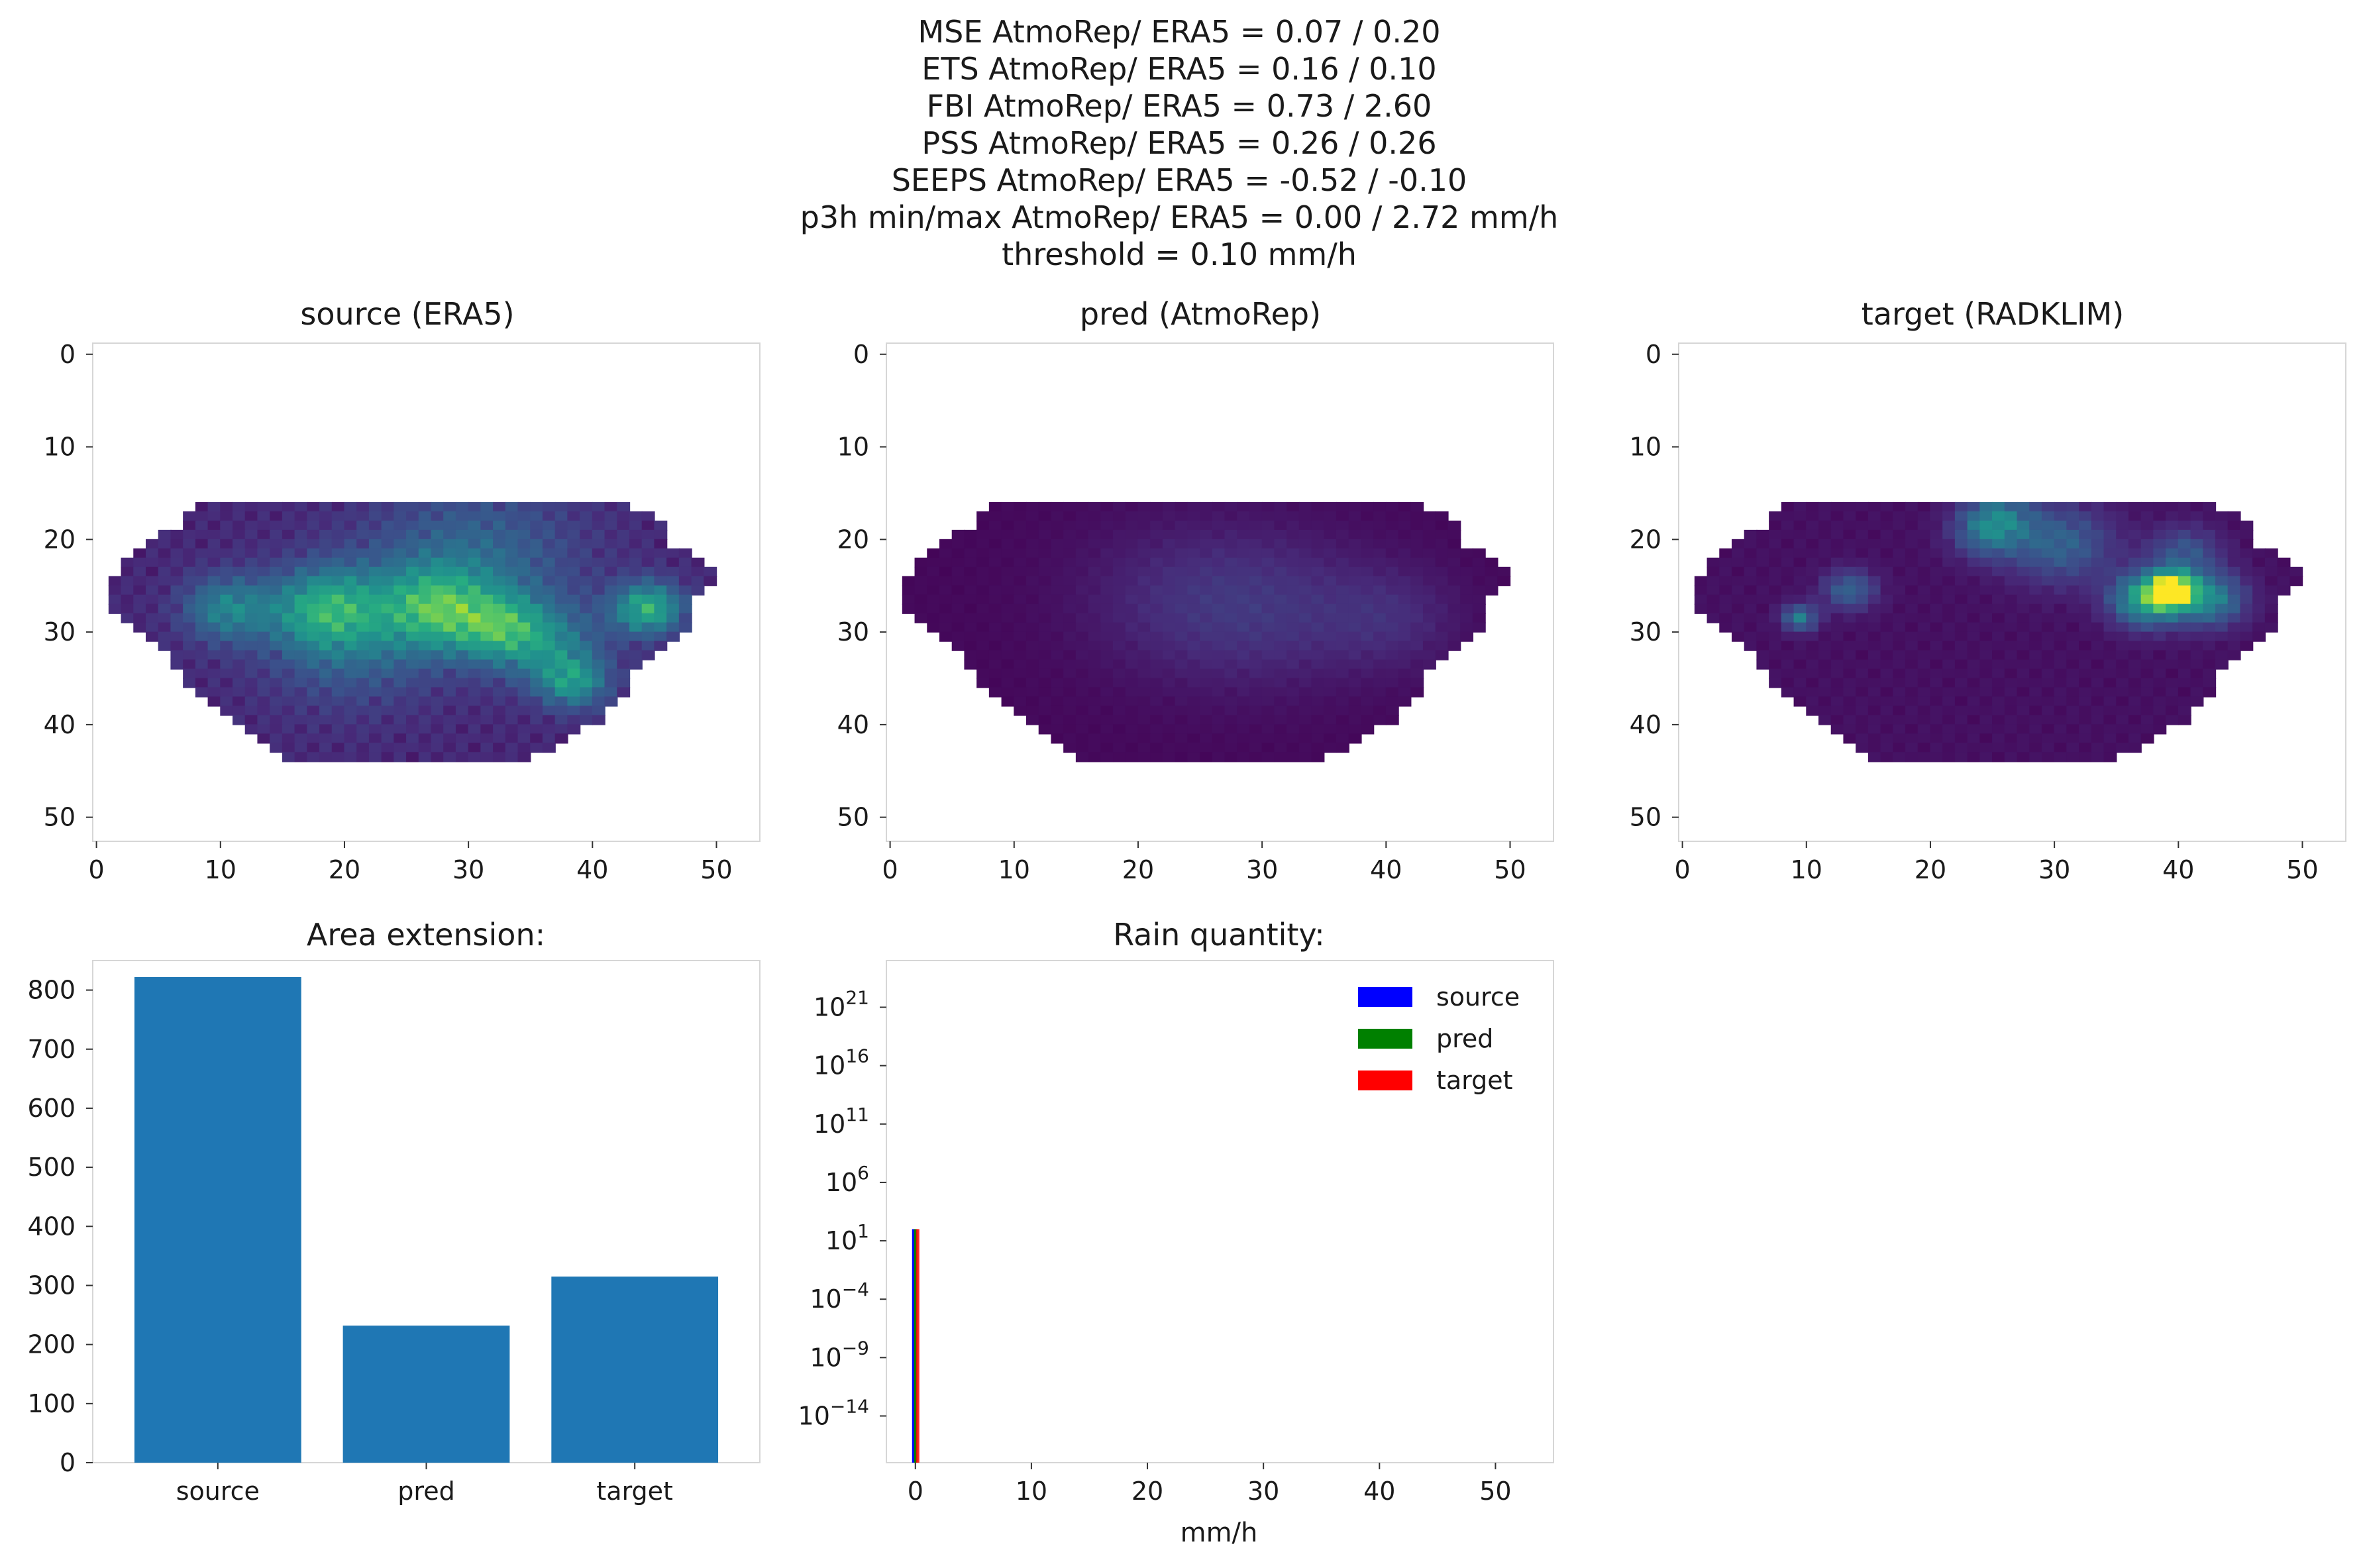 This screenshot has width=2365, height=1568. I want to click on y-tick-label: 0, so click(1653, 354).